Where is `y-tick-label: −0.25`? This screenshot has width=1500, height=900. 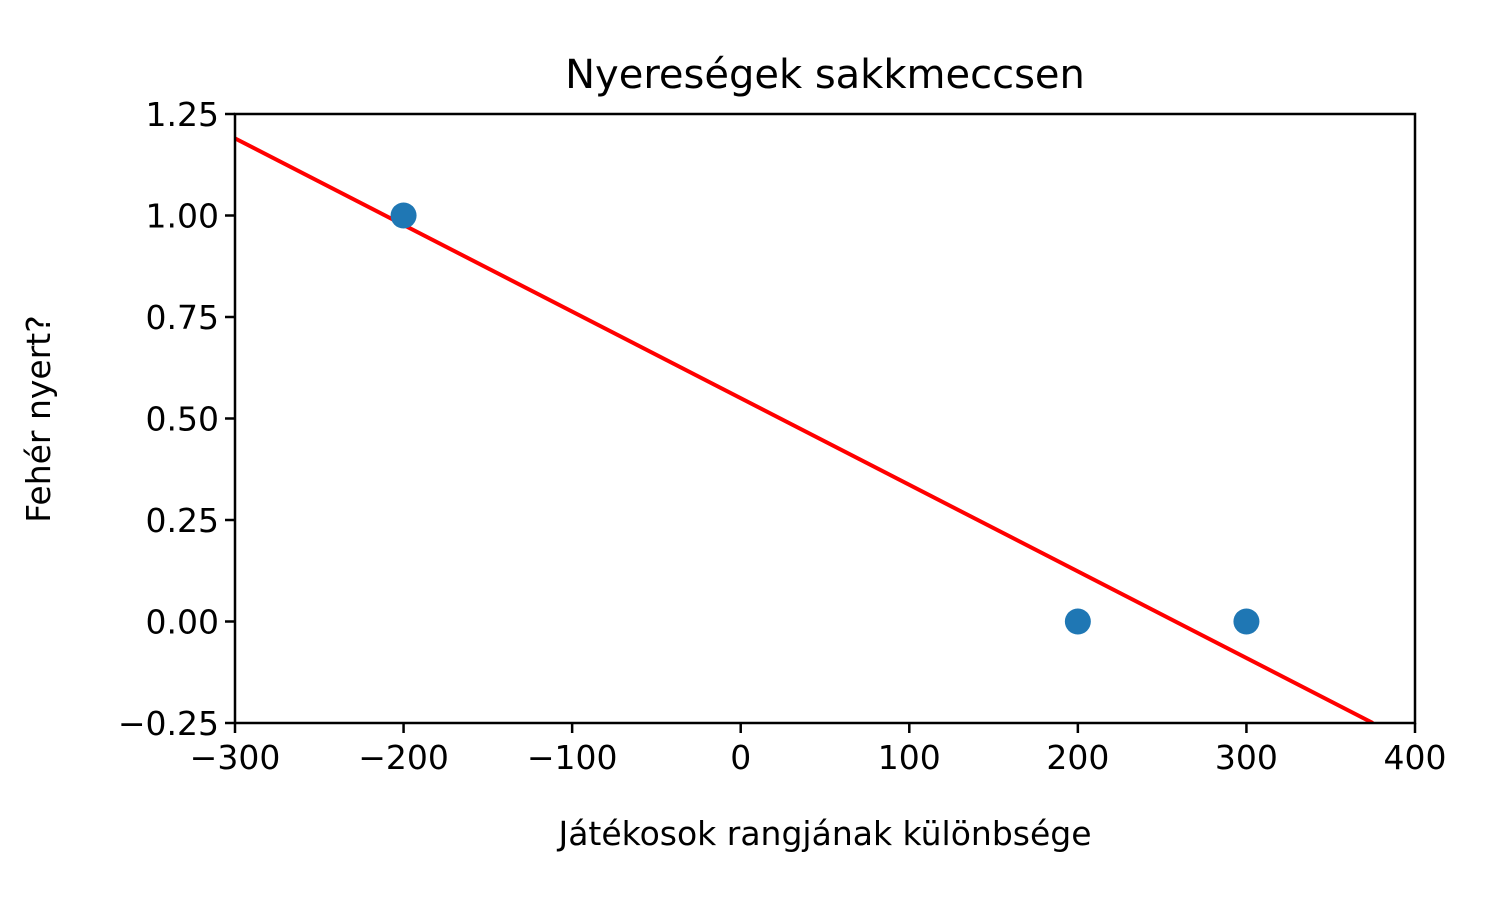
y-tick-label: −0.25 is located at coordinates (168, 723).